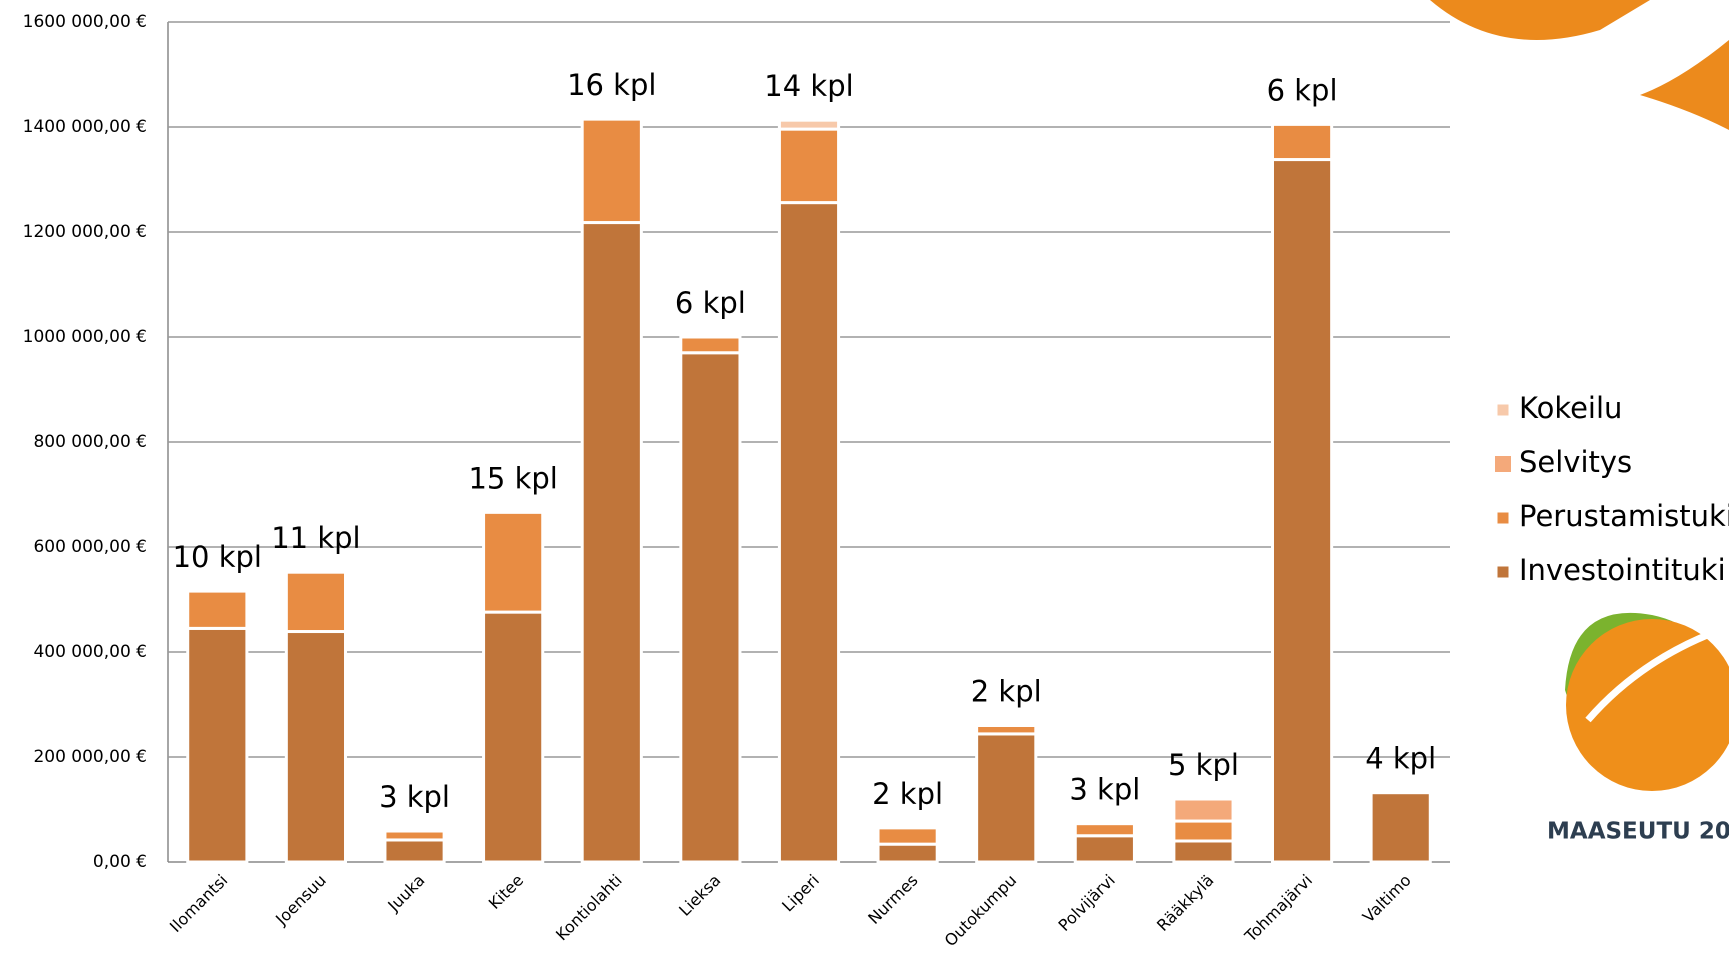 Image resolution: width=1729 pixels, height=971 pixels. Describe the element at coordinates (589, 908) in the screenshot. I see `x-tick-label: Kontiolahti` at that location.